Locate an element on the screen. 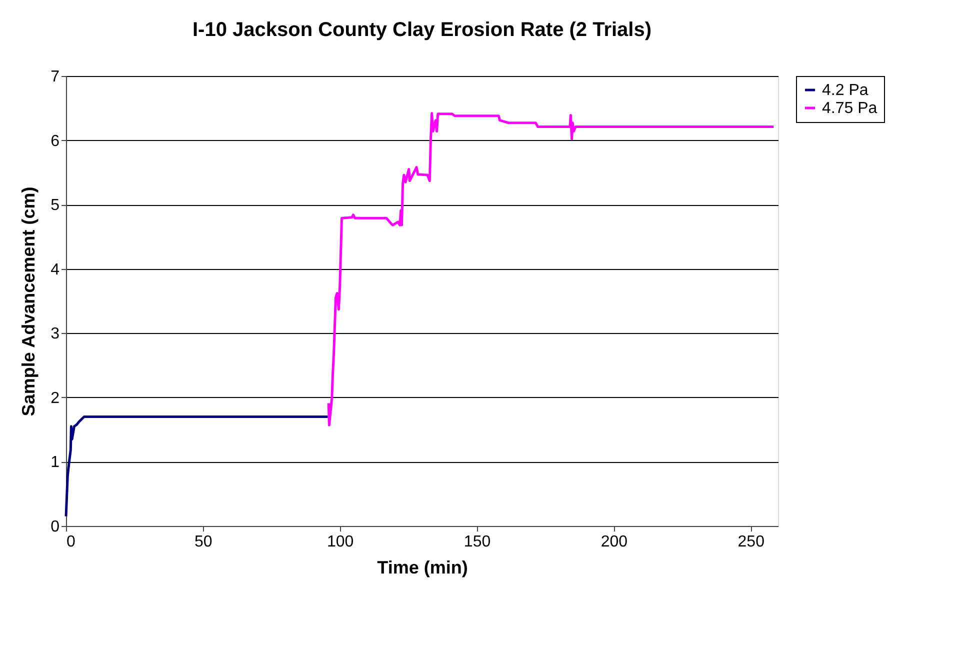  y-tick-label: 7 is located at coordinates (55, 77).